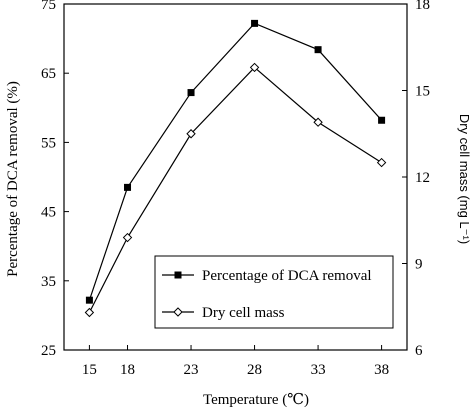 This screenshot has height=412, width=474. Describe the element at coordinates (191, 370) in the screenshot. I see `x-tick-label: 23` at that location.